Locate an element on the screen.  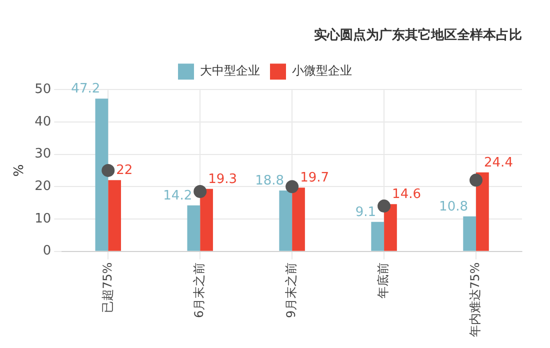
x-tick-label: 9月末之前 is located at coordinates (291, 290).